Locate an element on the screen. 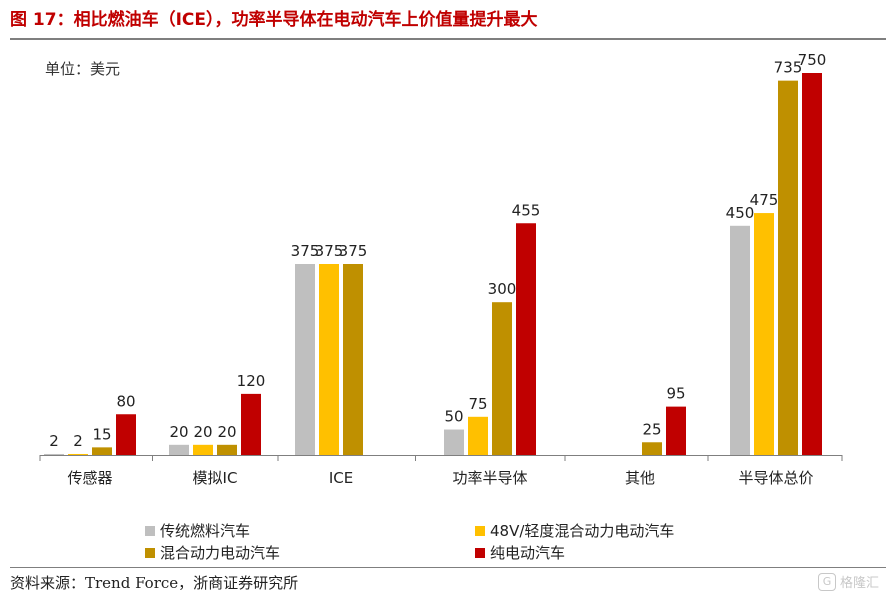 The image size is (891, 600). data-label: 475 is located at coordinates (764, 200).